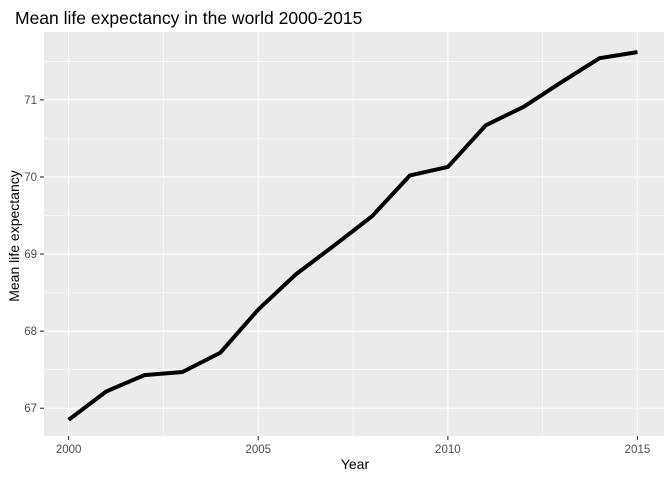  What do you see at coordinates (69, 450) in the screenshot?
I see `x-tick-label: 2000` at bounding box center [69, 450].